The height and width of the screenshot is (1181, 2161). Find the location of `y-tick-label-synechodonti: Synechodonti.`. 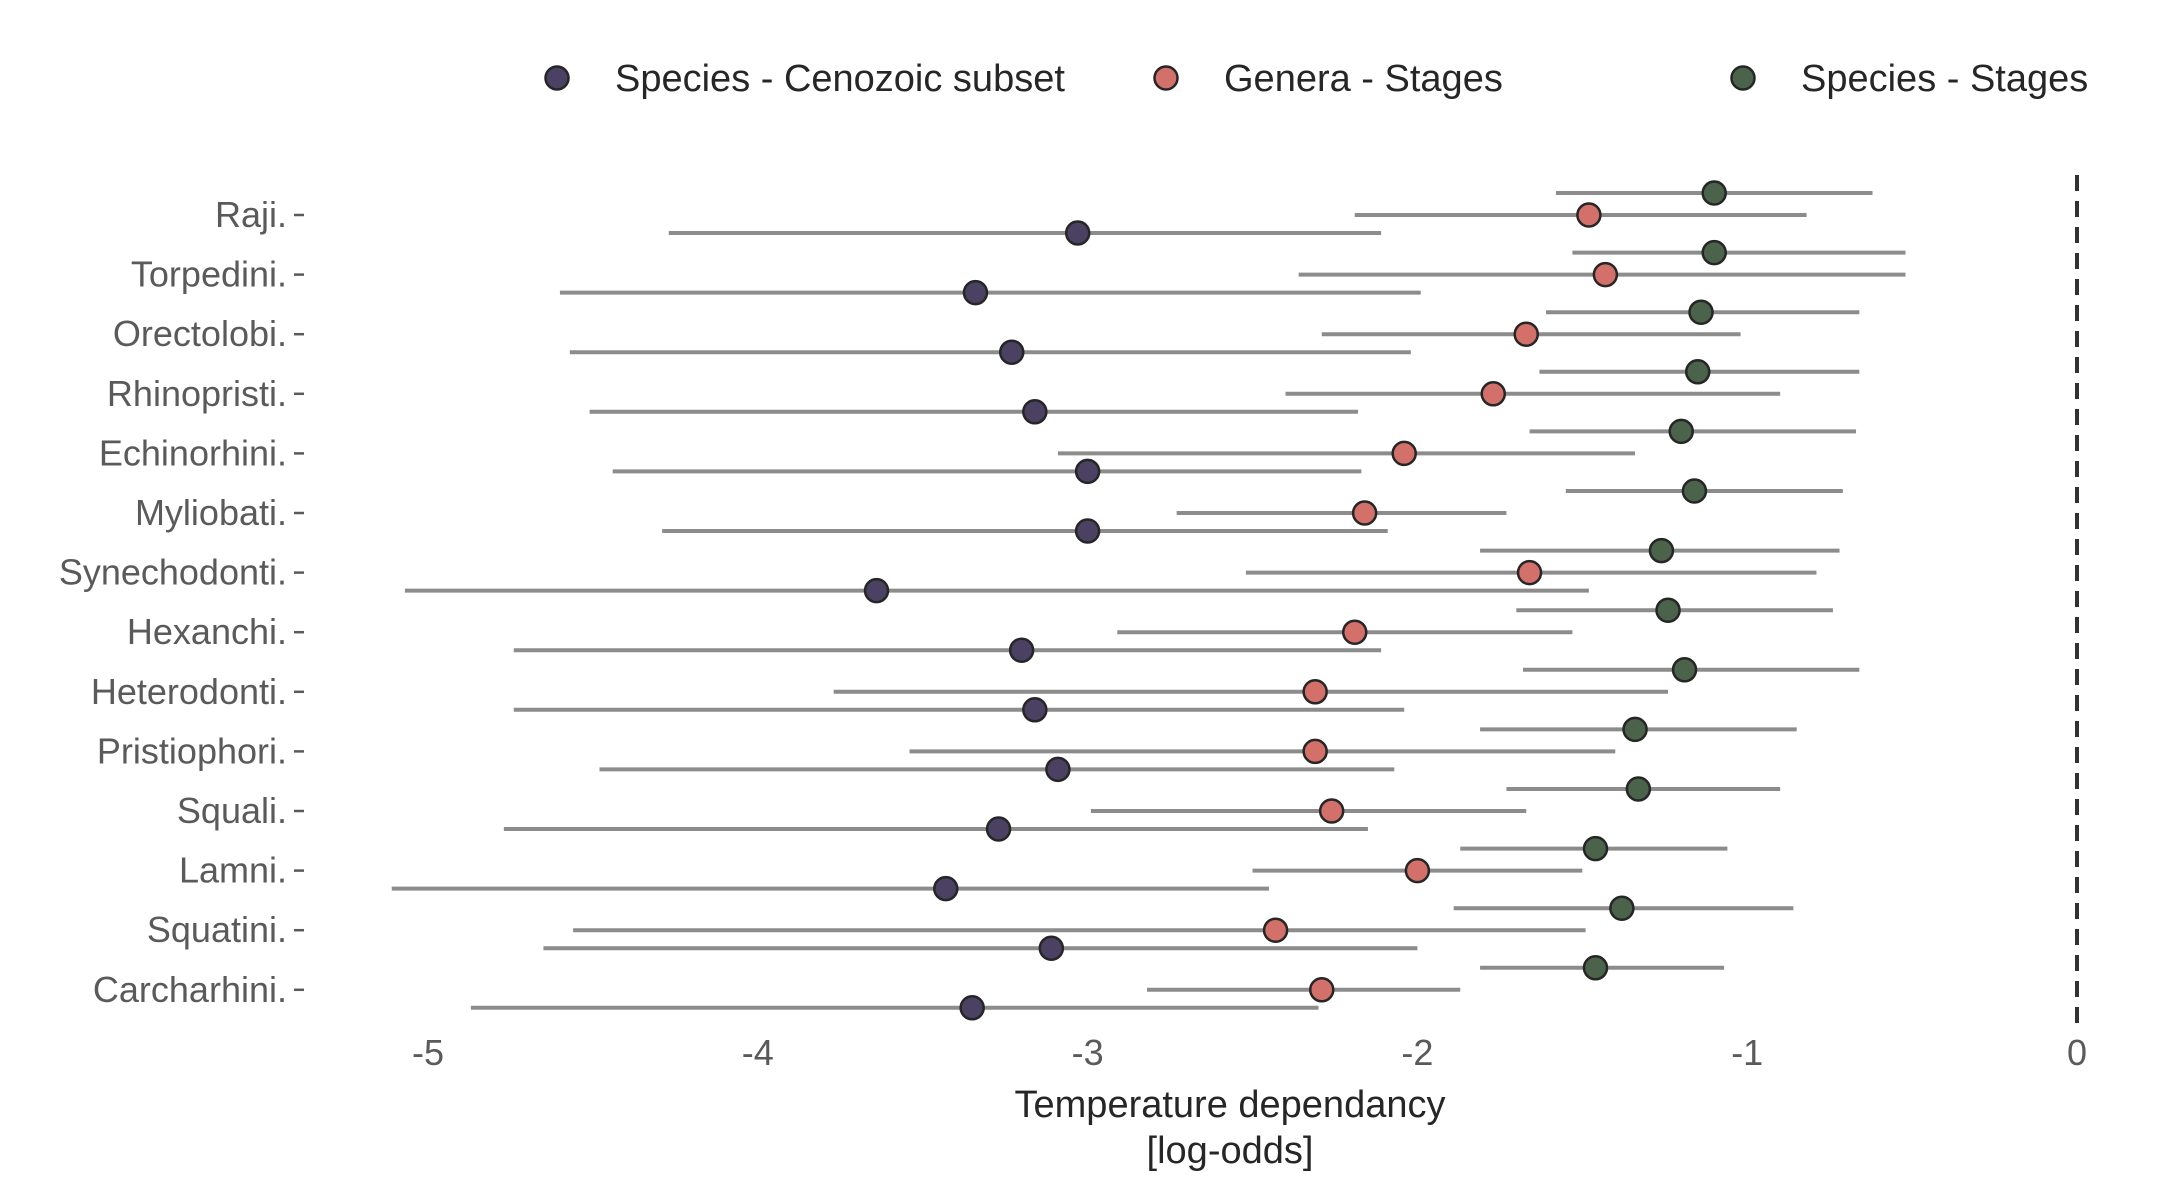

y-tick-label-synechodonti: Synechodonti. is located at coordinates (173, 572).